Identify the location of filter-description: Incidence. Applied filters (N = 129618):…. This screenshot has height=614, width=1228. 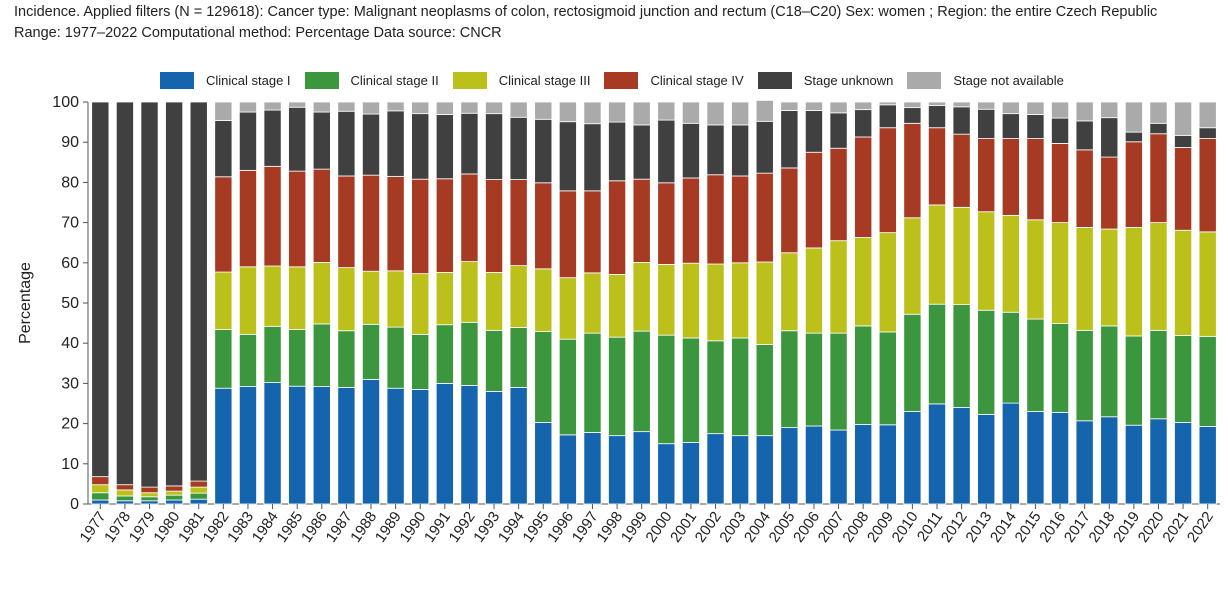
(586, 12).